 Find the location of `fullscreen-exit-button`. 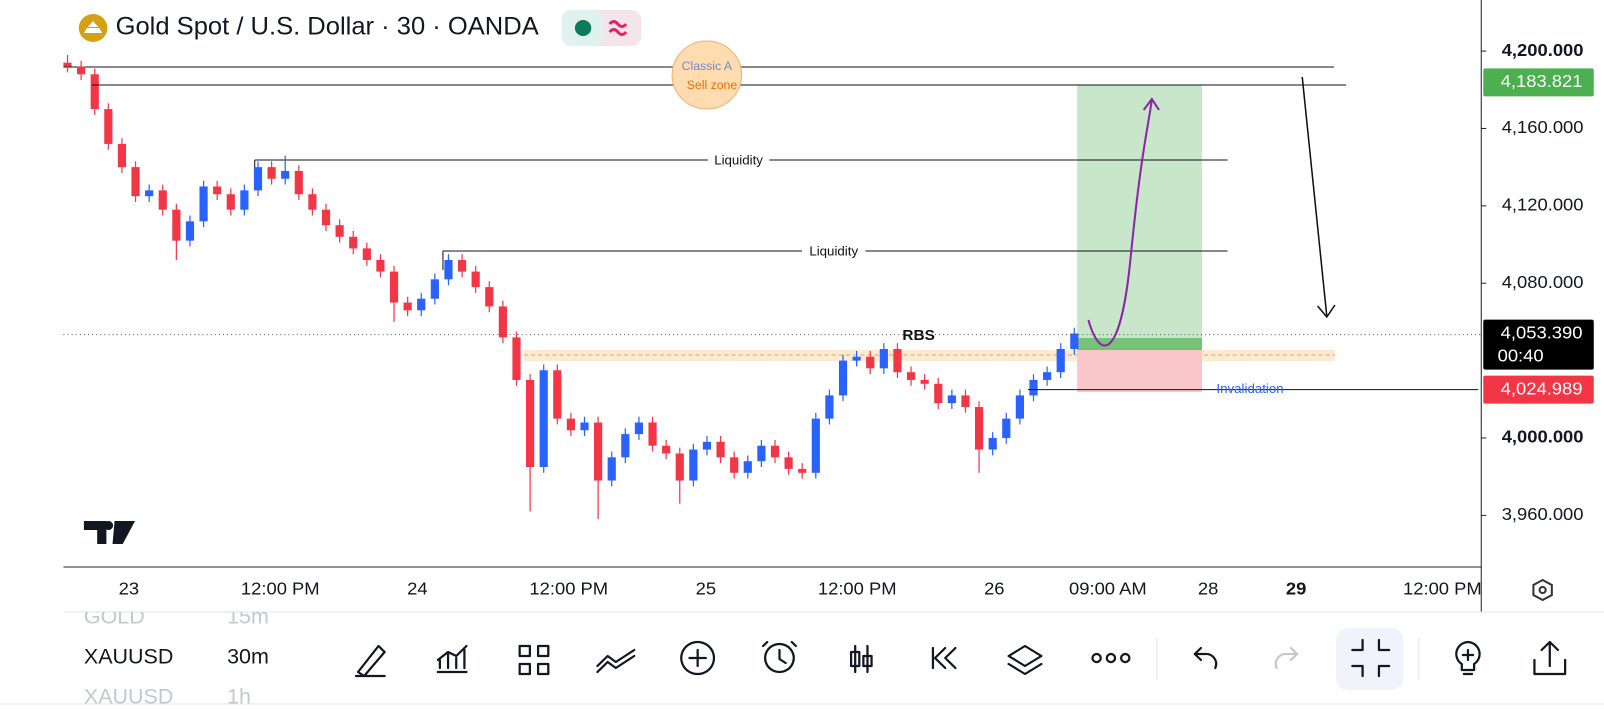

fullscreen-exit-button is located at coordinates (1371, 658).